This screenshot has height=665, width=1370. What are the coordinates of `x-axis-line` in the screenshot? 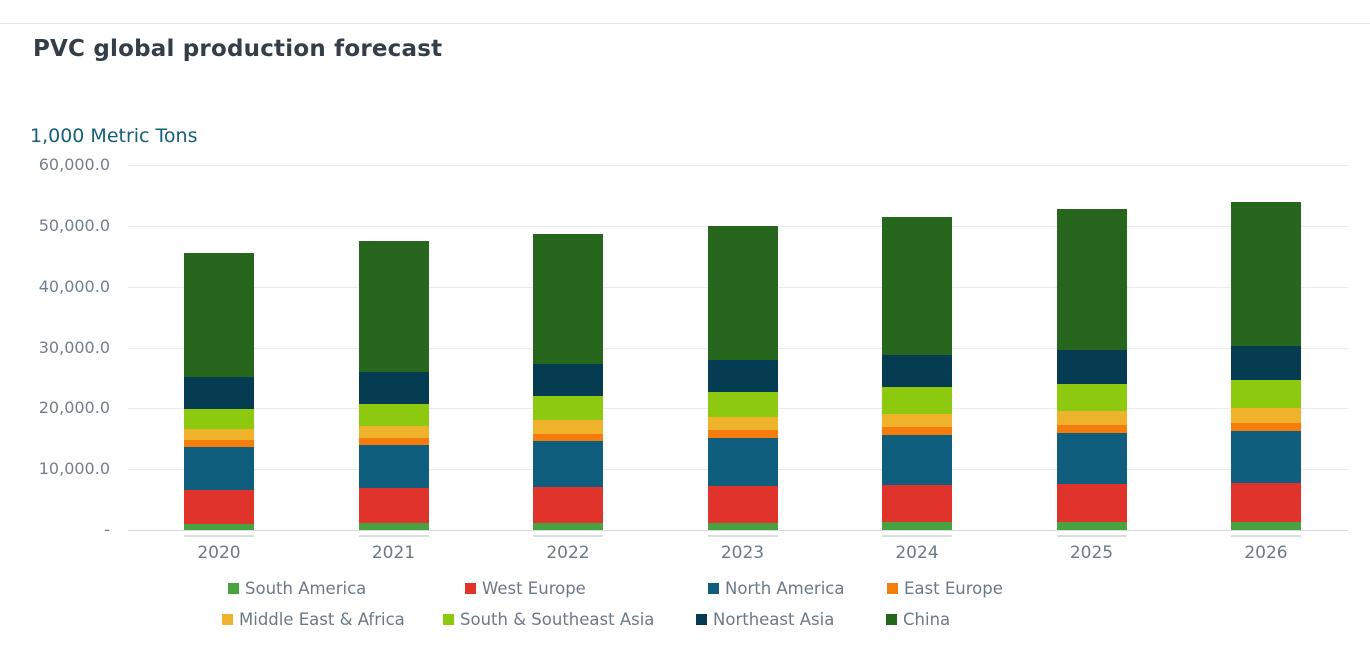 It's located at (738, 530).